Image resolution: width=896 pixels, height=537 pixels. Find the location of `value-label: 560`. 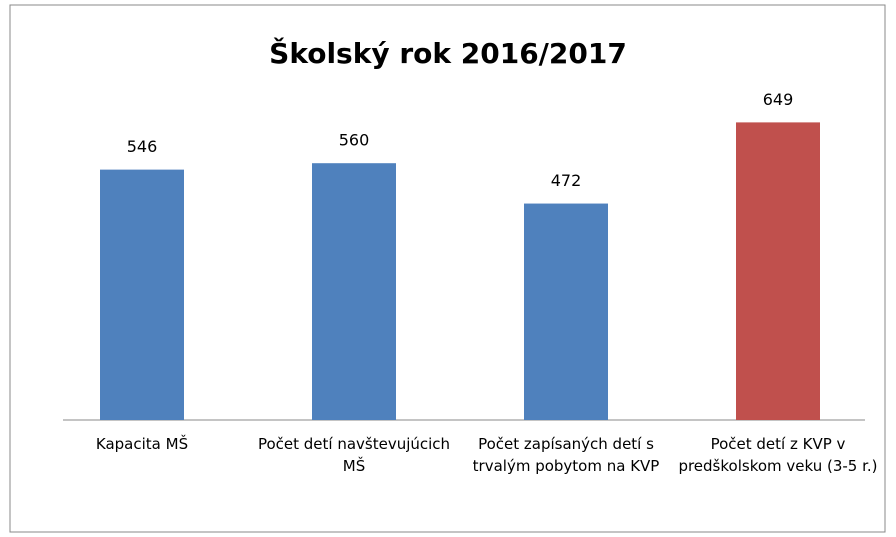

value-label: 560 is located at coordinates (354, 140).